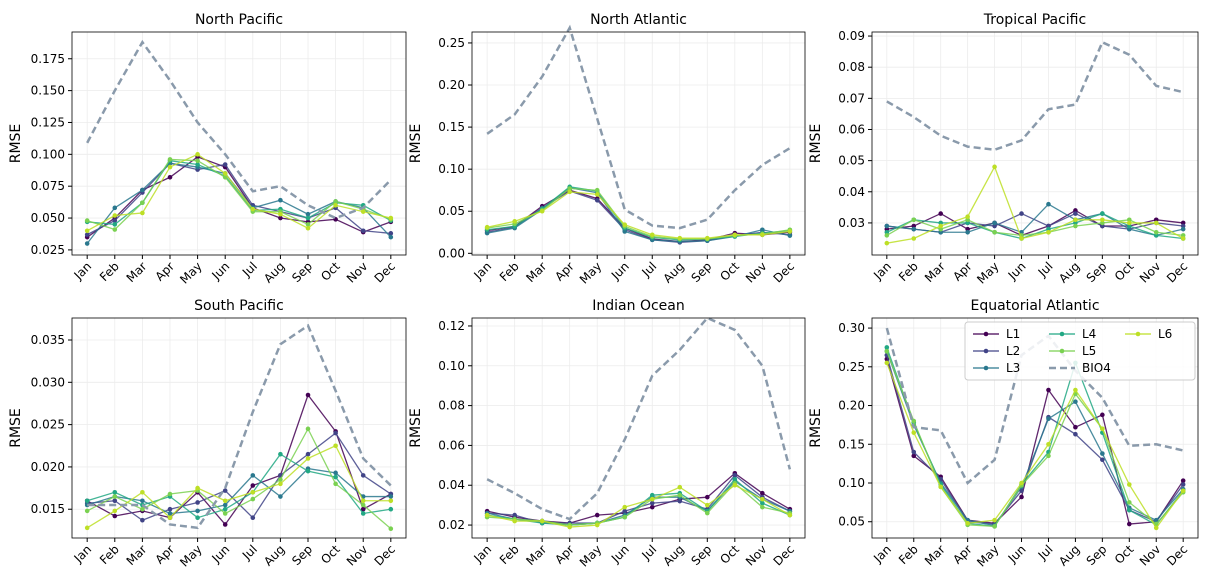 The image size is (1205, 570). I want to click on panel-title: Equatorial Atlantic, so click(1034, 306).